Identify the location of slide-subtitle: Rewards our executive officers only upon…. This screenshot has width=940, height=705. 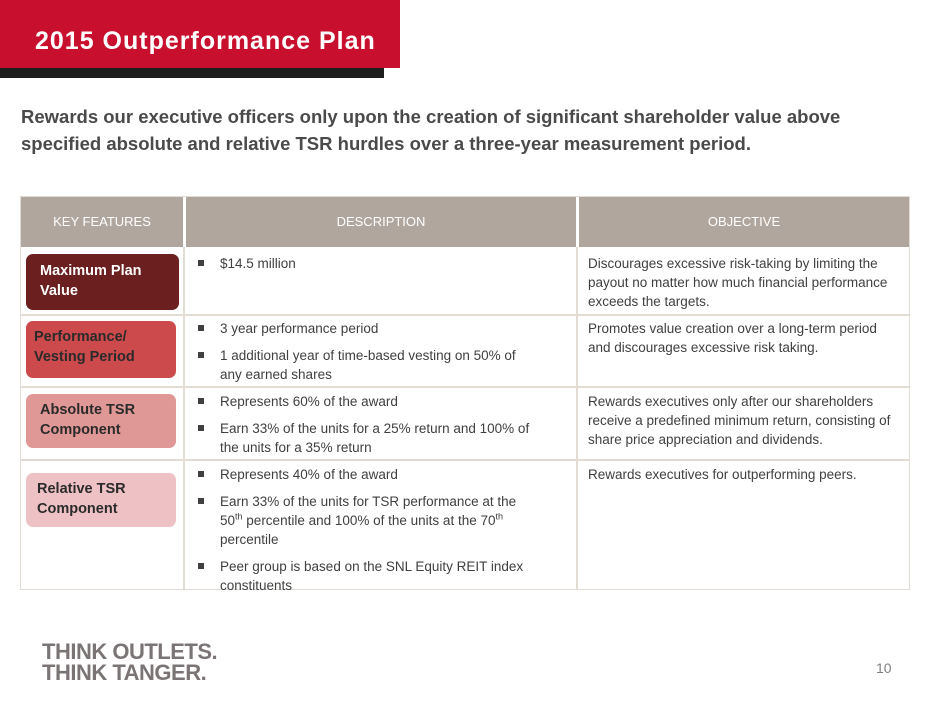
(431, 130).